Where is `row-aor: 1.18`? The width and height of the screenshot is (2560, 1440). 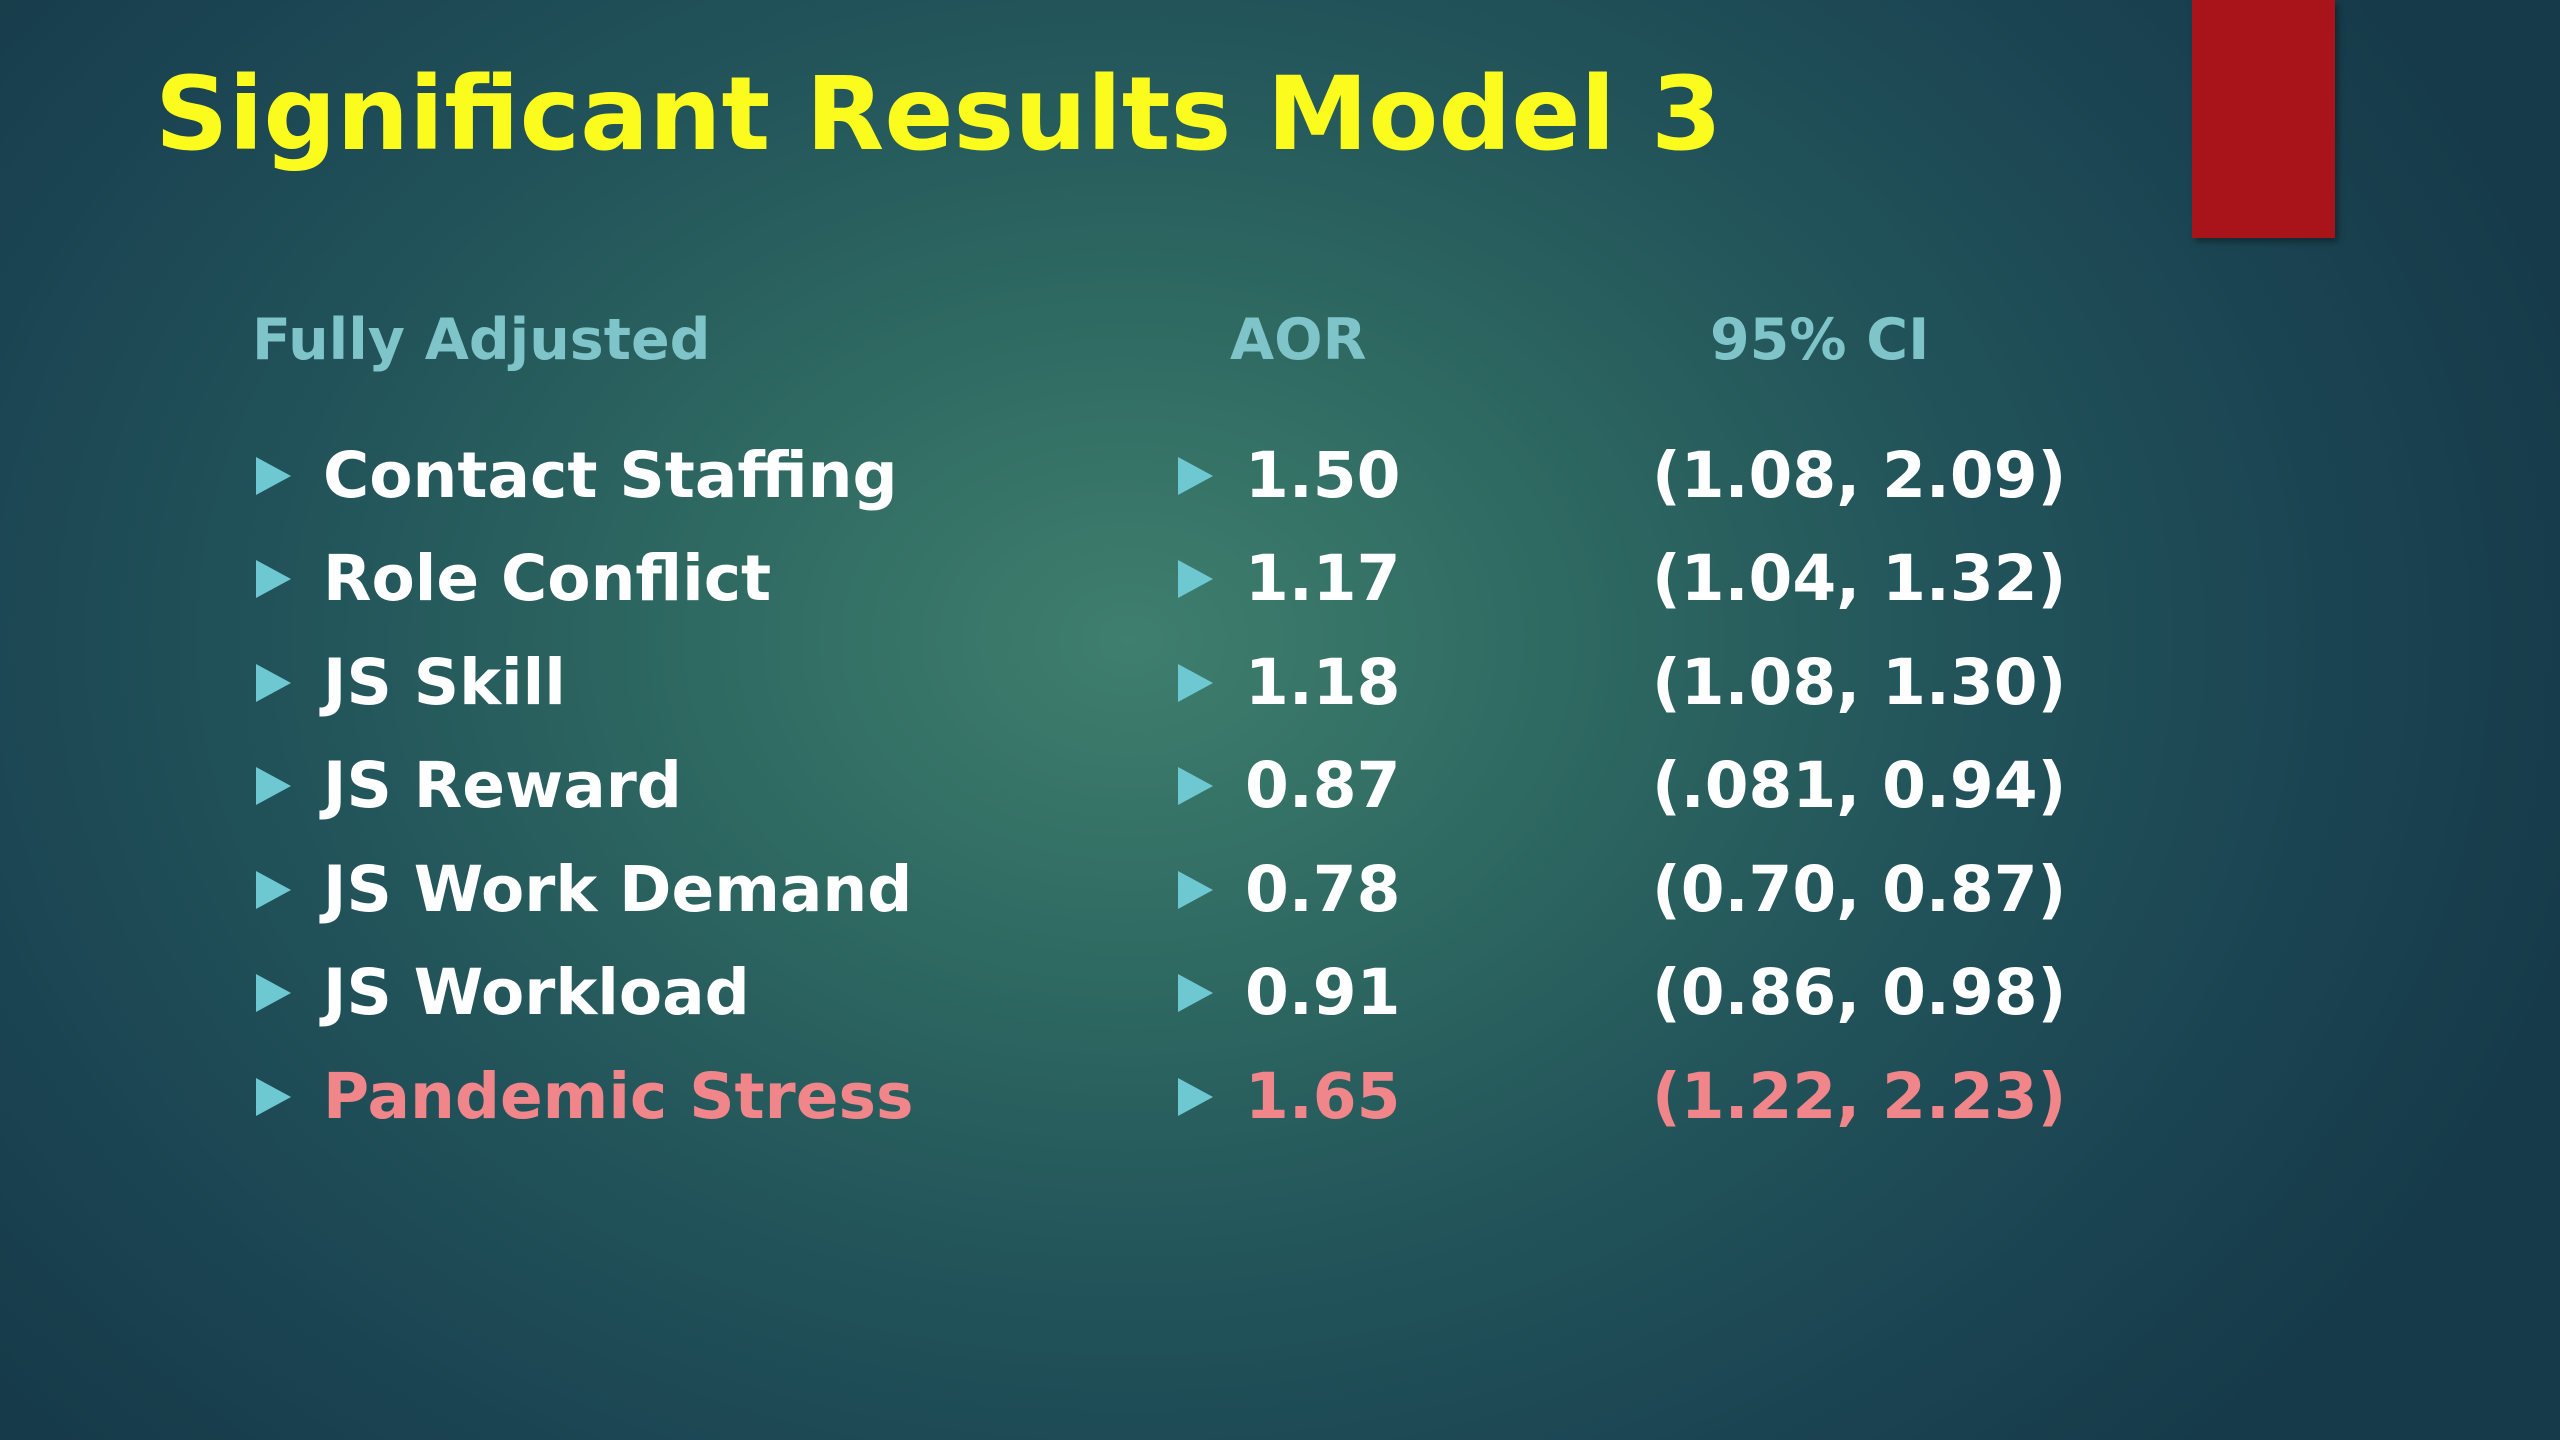 row-aor: 1.18 is located at coordinates (1323, 682).